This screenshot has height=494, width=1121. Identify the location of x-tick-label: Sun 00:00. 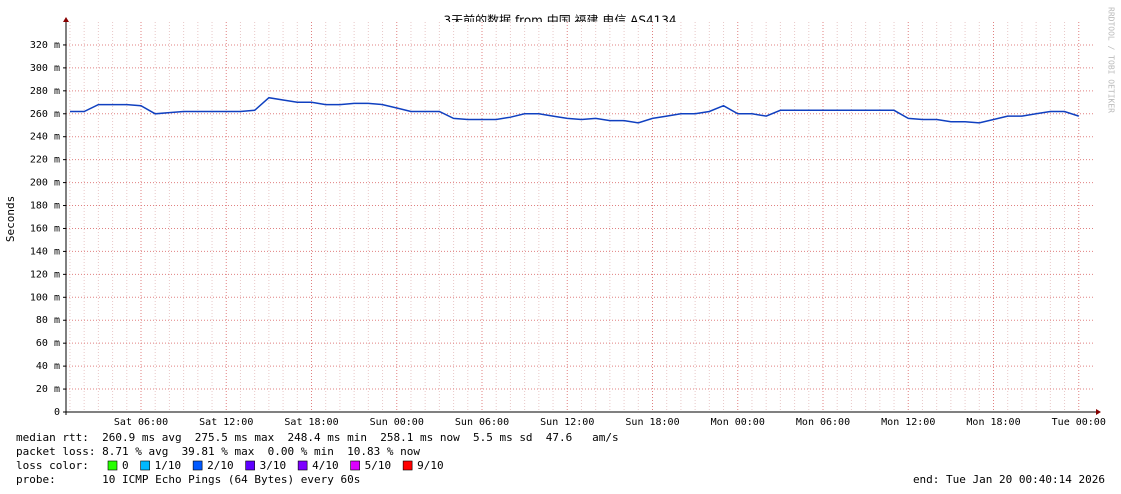
(397, 422).